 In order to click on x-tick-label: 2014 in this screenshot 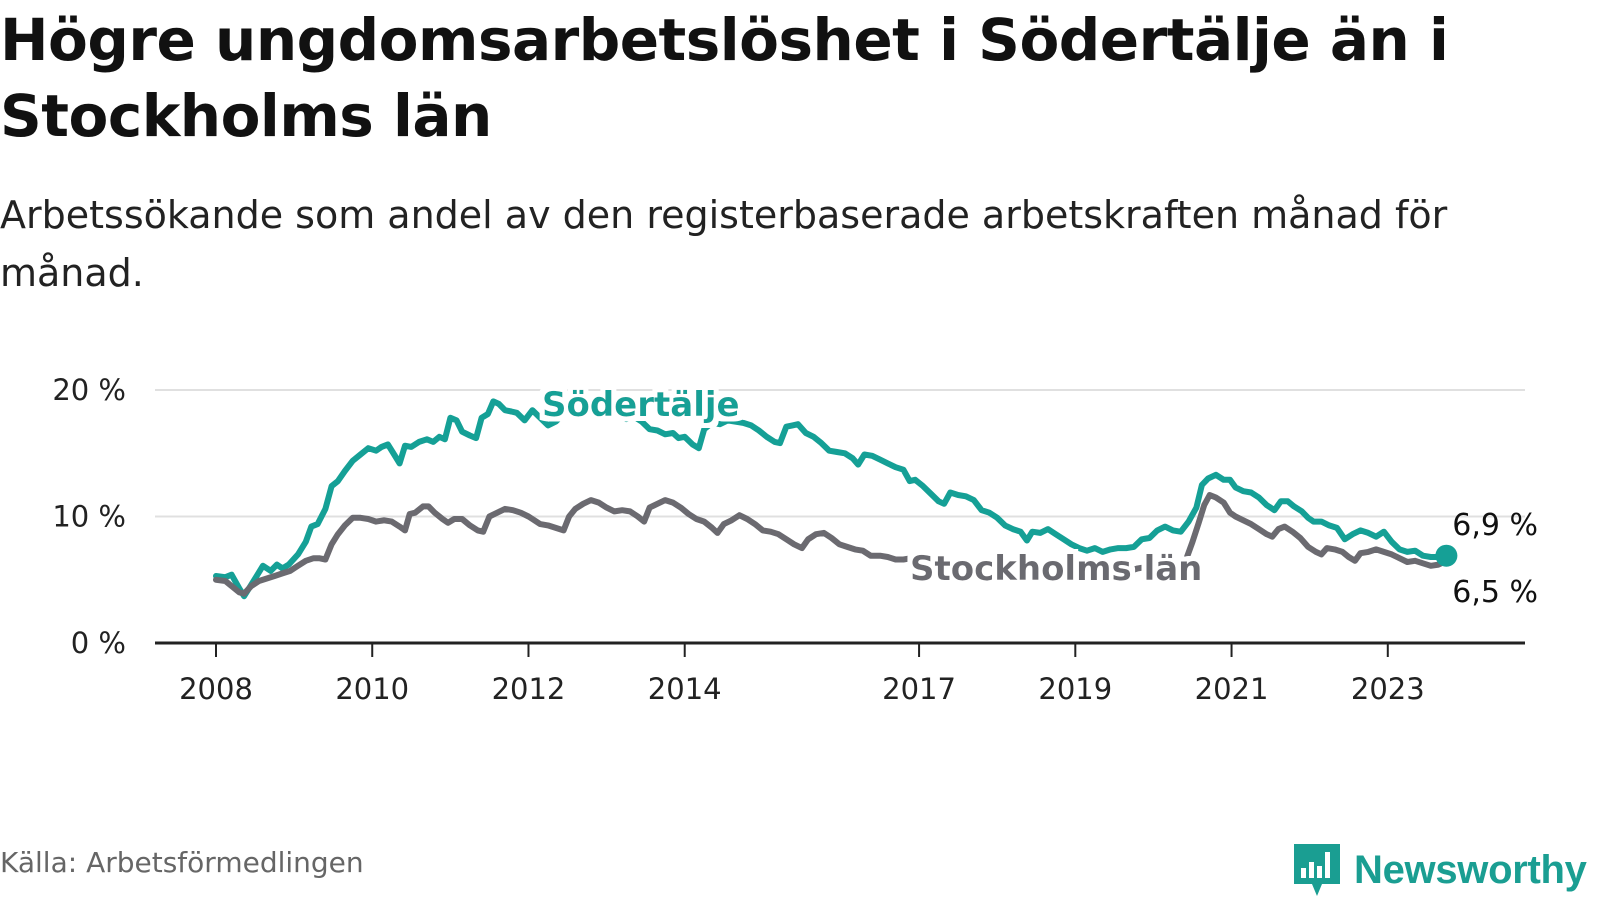, I will do `click(685, 689)`.